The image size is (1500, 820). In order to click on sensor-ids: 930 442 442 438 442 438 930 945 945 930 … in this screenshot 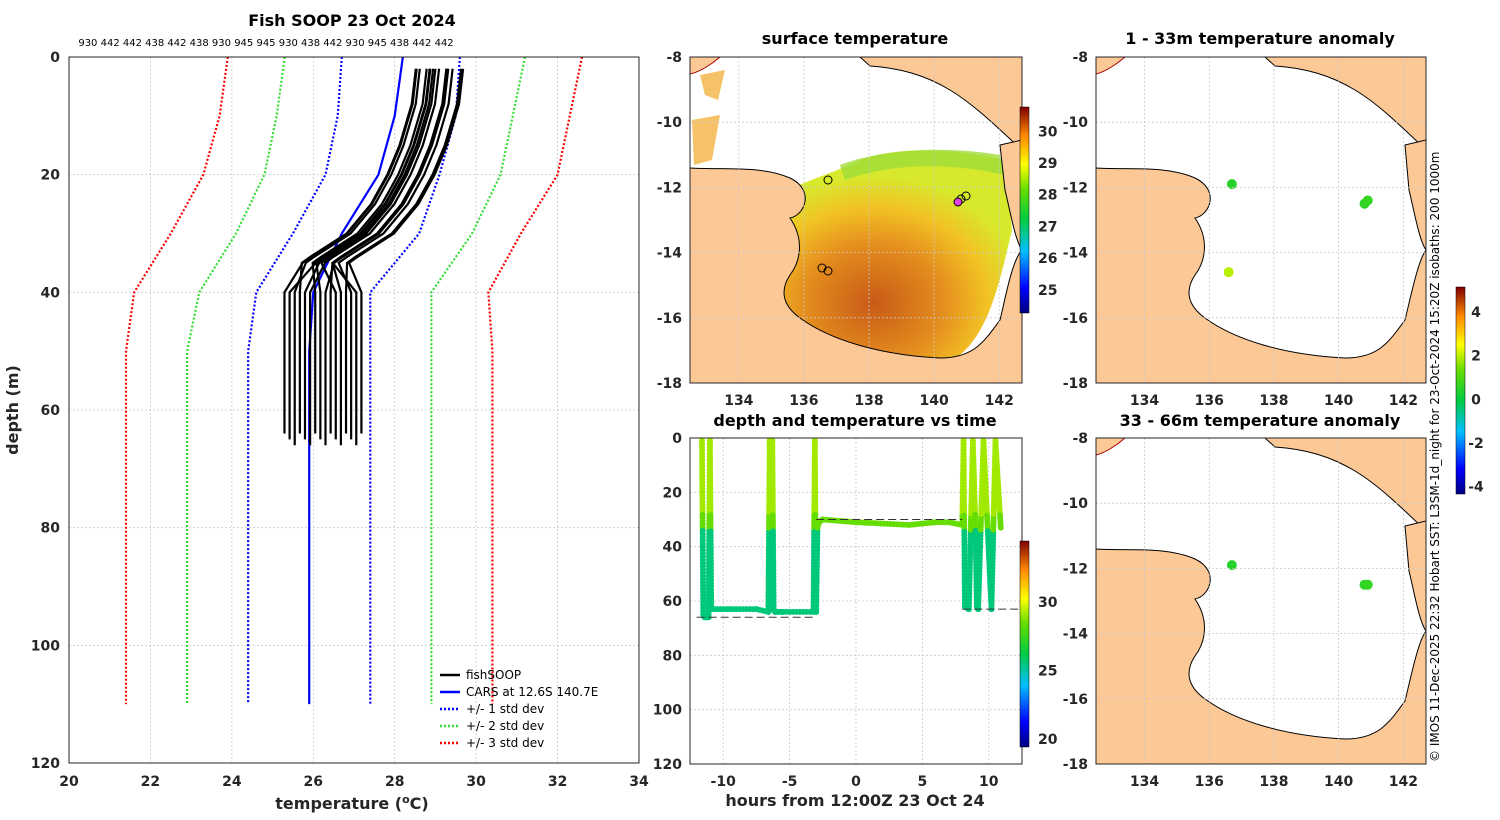, I will do `click(265, 43)`.